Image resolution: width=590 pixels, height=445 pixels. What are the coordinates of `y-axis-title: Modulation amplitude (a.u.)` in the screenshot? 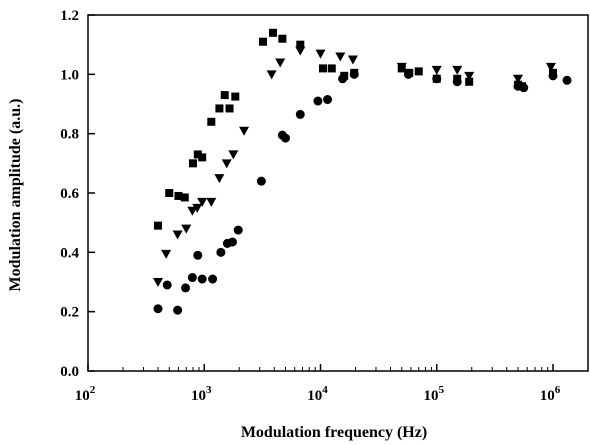 It's located at (15, 195).